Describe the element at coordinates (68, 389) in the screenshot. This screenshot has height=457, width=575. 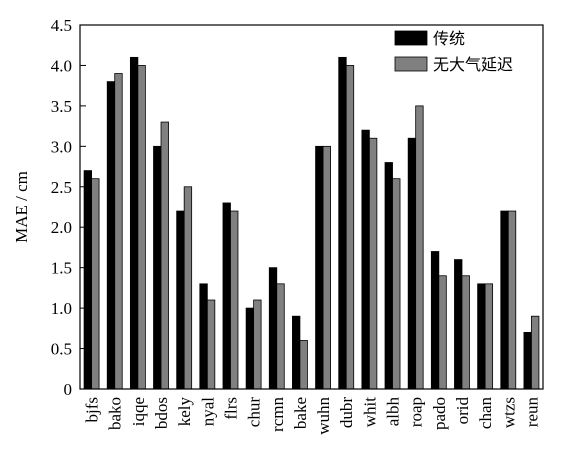
I see `y-tick-label: 0` at that location.